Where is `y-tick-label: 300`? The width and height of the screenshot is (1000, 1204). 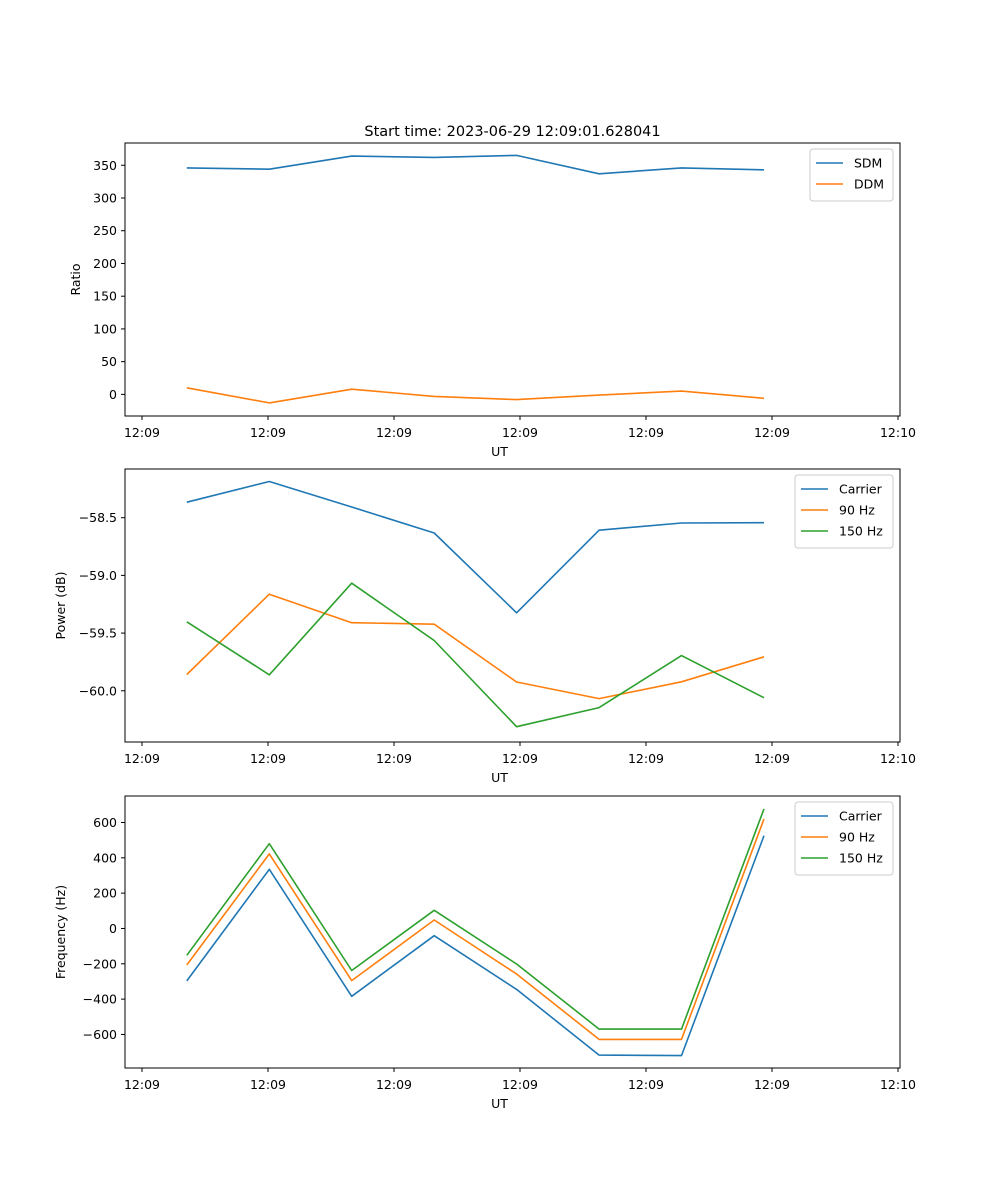 y-tick-label: 300 is located at coordinates (105, 197).